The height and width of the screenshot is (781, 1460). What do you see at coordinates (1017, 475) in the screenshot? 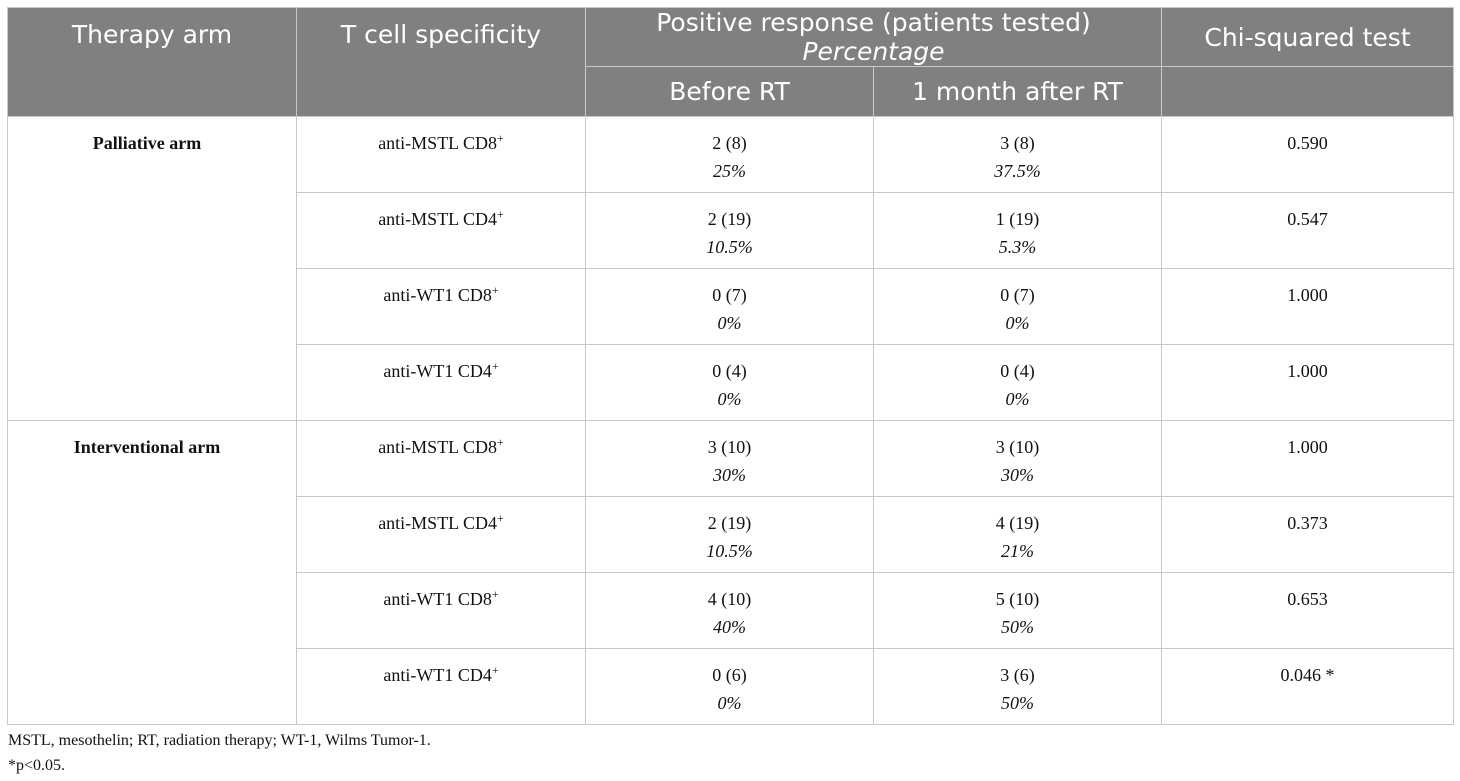
I see `after-percentage: 30%` at bounding box center [1017, 475].